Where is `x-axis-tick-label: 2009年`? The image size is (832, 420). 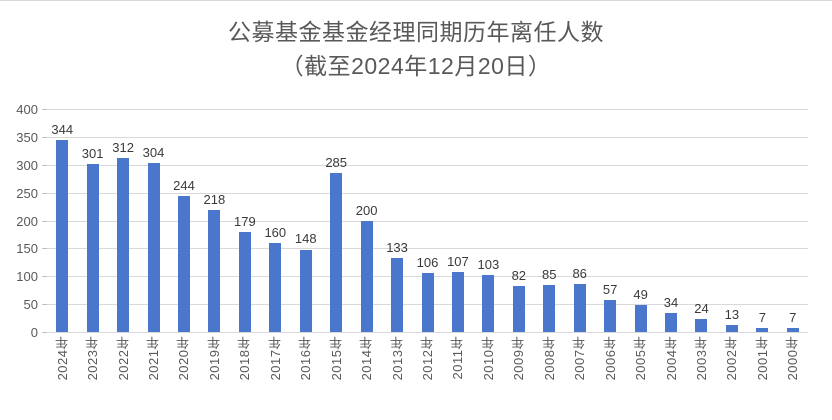 x-axis-tick-label: 2009年 is located at coordinates (519, 358).